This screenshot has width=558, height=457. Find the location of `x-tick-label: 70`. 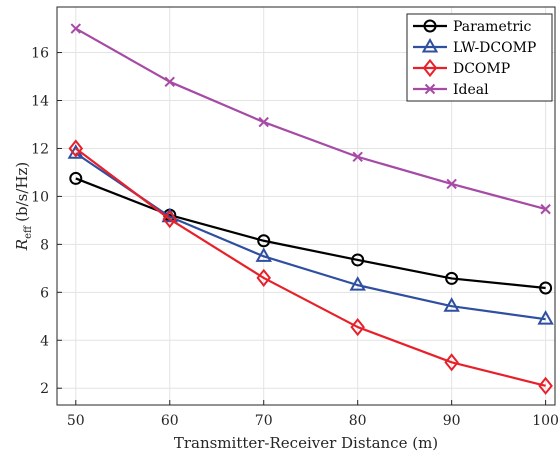

x-tick-label: 70 is located at coordinates (264, 421).